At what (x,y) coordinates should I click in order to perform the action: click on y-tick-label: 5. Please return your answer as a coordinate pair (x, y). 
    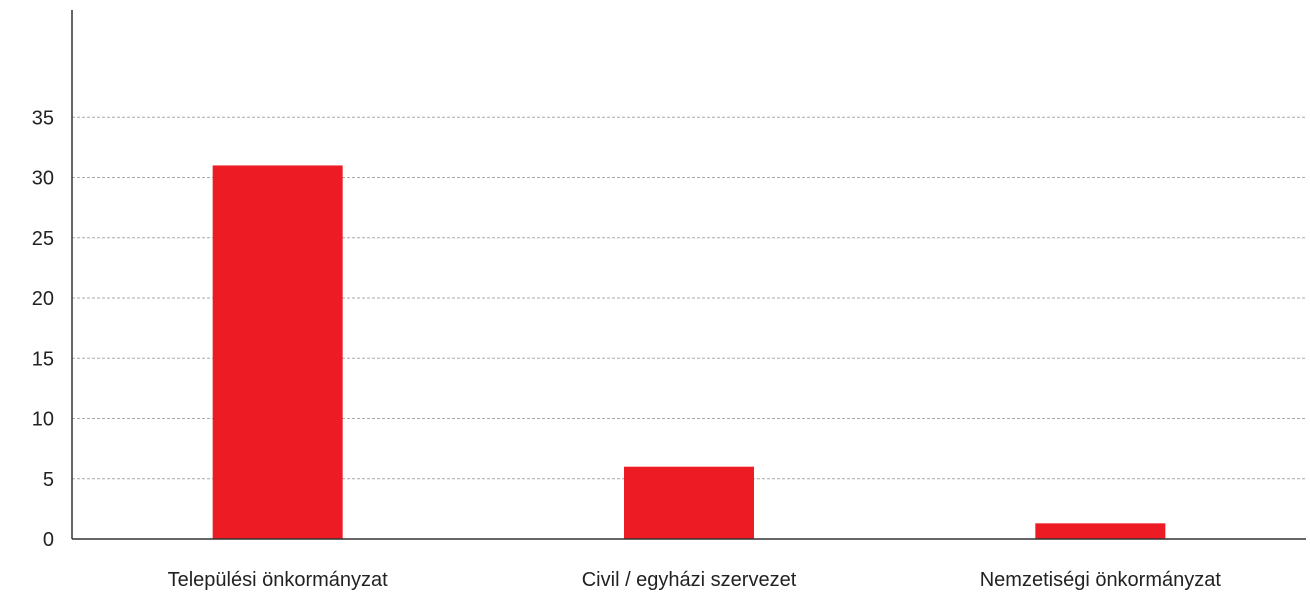
    Looking at the image, I should click on (48, 480).